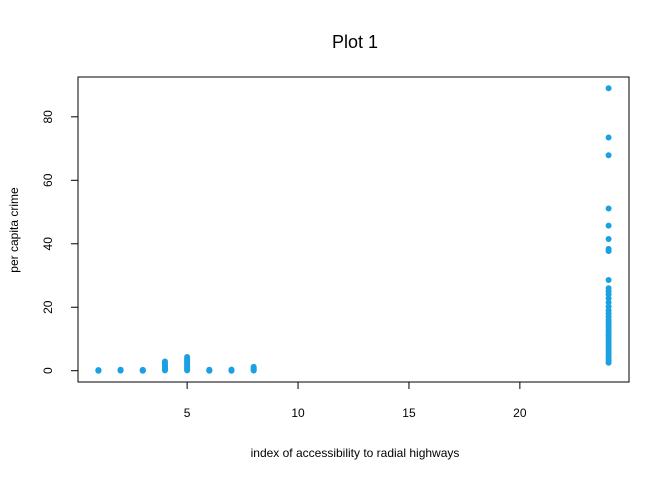 The height and width of the screenshot is (480, 672). Describe the element at coordinates (355, 400) in the screenshot. I see `x-axis: 5 10 15 20` at that location.